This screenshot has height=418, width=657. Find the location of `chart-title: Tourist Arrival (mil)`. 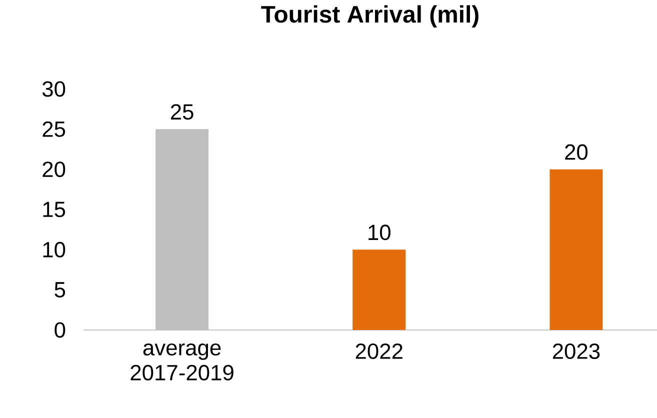

chart-title: Tourist Arrival (mil) is located at coordinates (369, 16).